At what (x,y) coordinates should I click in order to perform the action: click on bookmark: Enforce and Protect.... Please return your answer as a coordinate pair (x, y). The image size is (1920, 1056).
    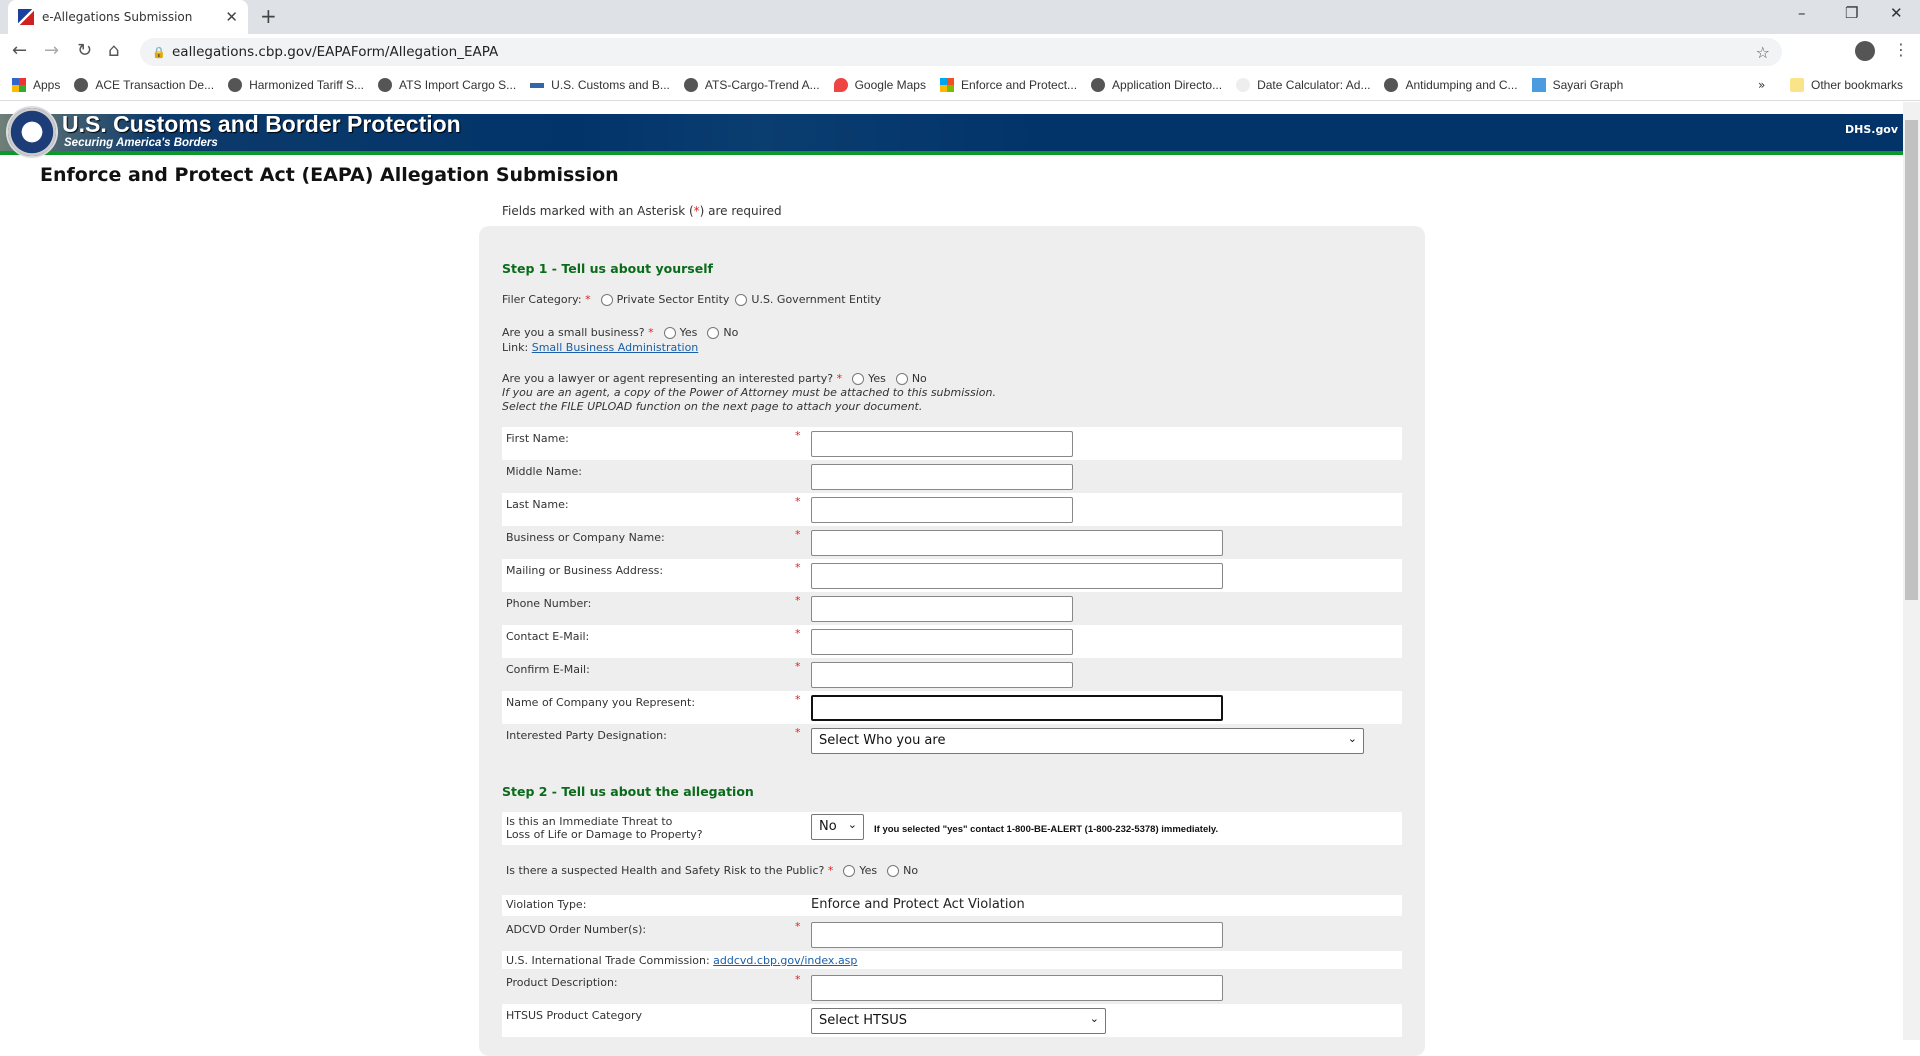
    Looking at the image, I should click on (1008, 85).